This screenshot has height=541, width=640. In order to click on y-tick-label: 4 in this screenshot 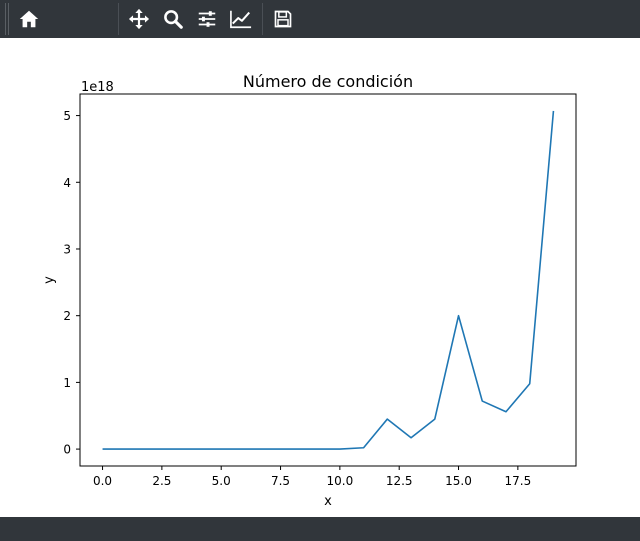, I will do `click(67, 183)`.